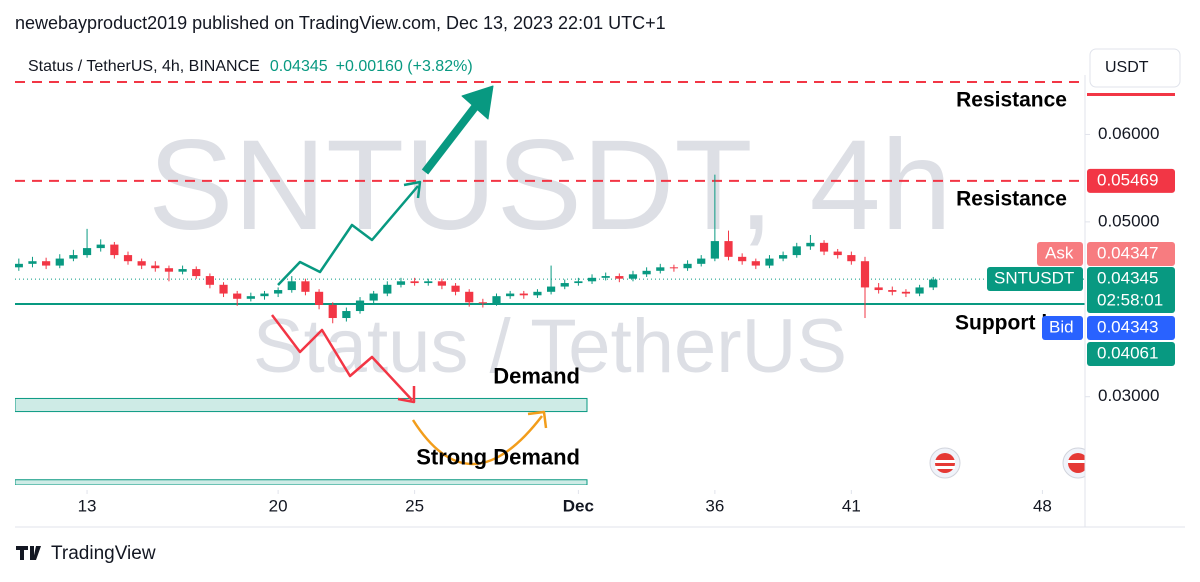 The height and width of the screenshot is (582, 1200). I want to click on zone-label: Strong Demand, so click(498, 457).